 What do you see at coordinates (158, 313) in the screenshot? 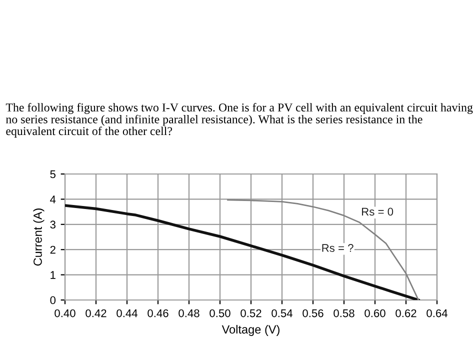
I see `x-tick-label: 0.46` at bounding box center [158, 313].